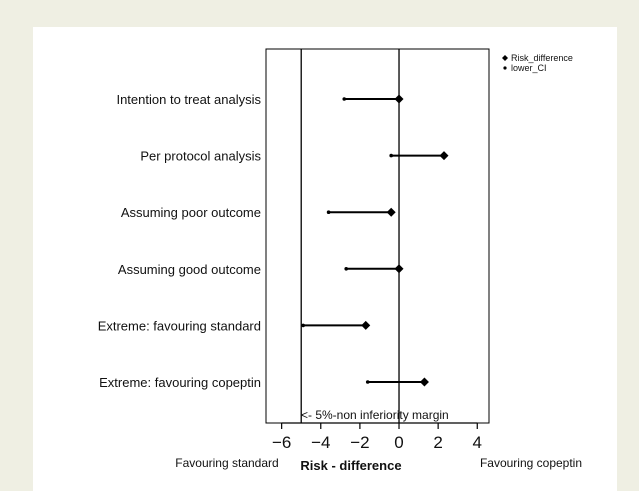 This screenshot has height=491, width=639. What do you see at coordinates (200, 156) in the screenshot?
I see `y-category-label-1: Per protocol analysis` at bounding box center [200, 156].